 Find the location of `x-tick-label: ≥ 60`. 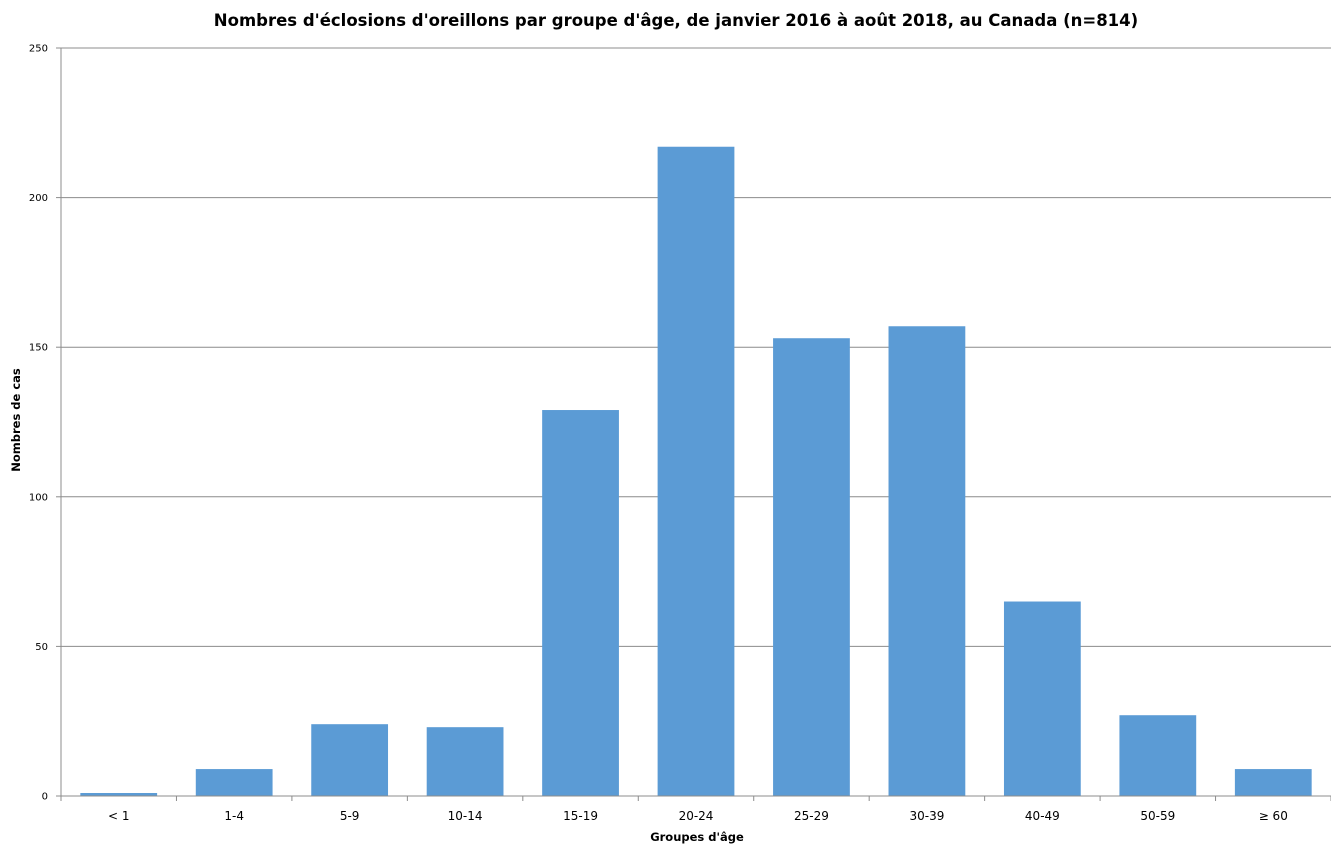

x-tick-label: ≥ 60 is located at coordinates (1273, 816).